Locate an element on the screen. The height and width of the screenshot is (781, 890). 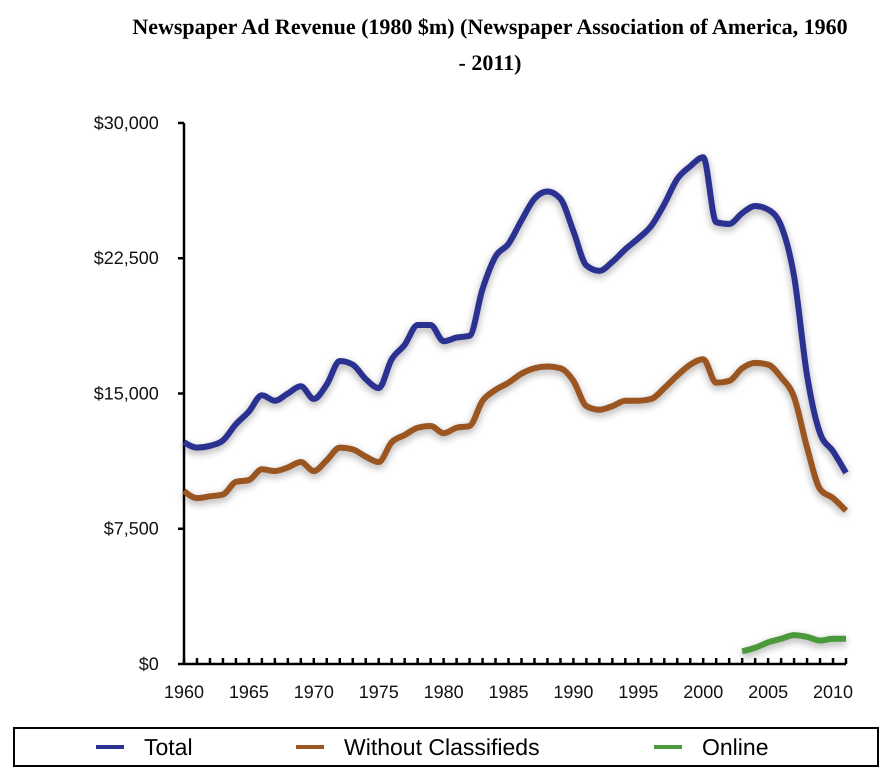
y-tick-label: $15,000 is located at coordinates (126, 393).